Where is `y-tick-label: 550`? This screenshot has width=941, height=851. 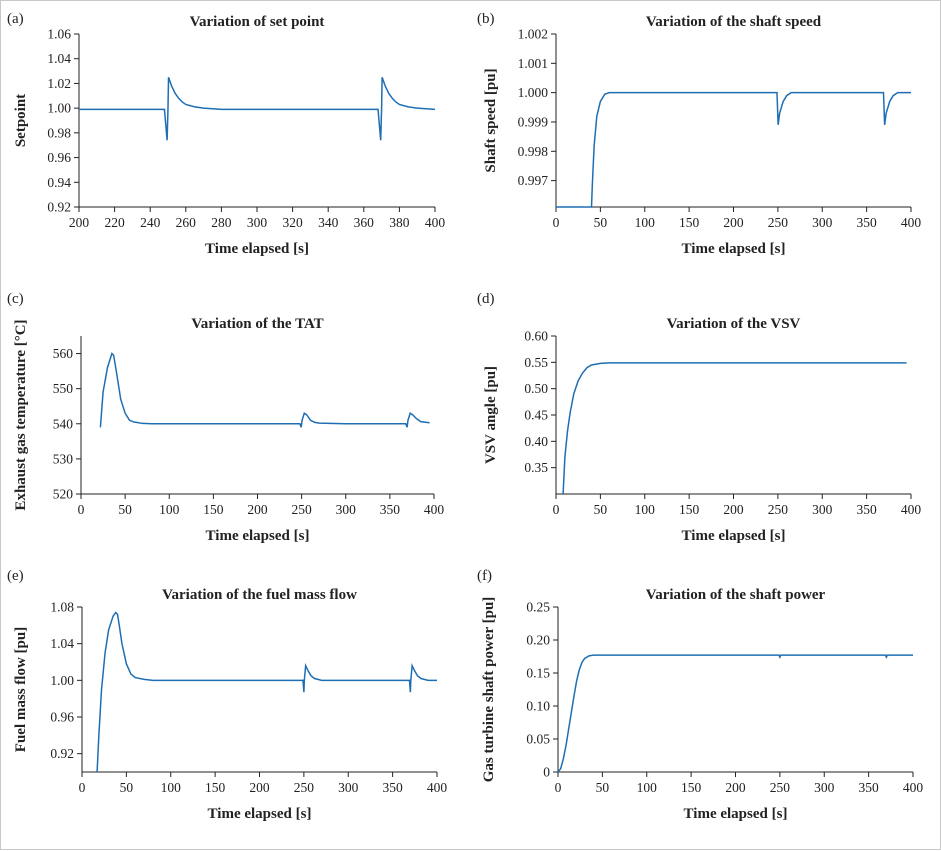 y-tick-label: 550 is located at coordinates (63, 388).